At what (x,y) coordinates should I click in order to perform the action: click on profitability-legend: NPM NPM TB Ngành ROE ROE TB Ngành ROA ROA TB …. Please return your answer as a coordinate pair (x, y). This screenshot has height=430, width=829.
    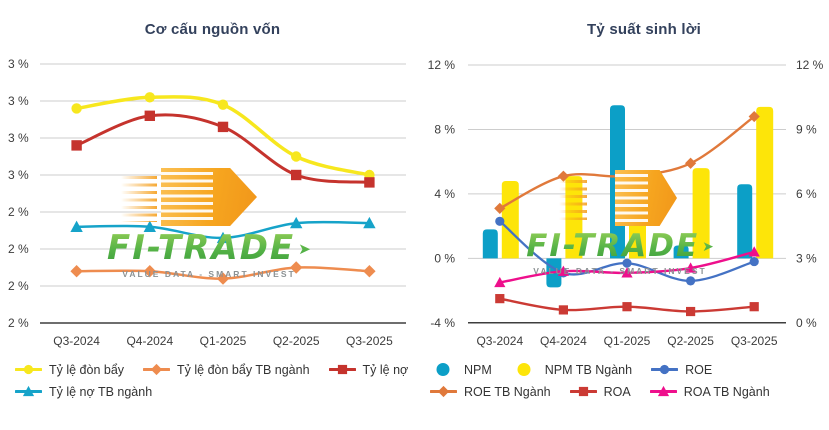
    Looking at the image, I should click on (627, 380).